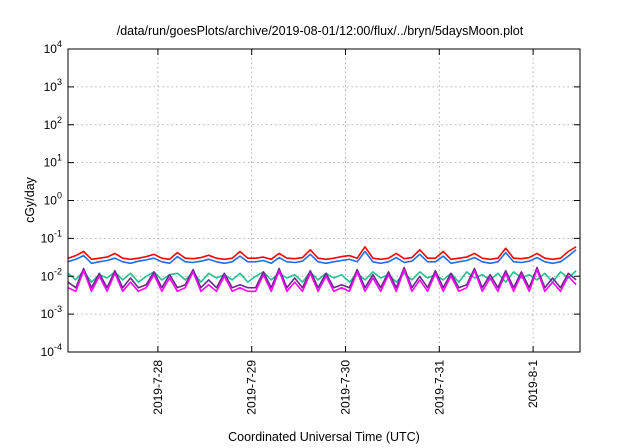 The height and width of the screenshot is (448, 640). Describe the element at coordinates (158, 387) in the screenshot. I see `x-tick-label: 2019-7-28` at that location.